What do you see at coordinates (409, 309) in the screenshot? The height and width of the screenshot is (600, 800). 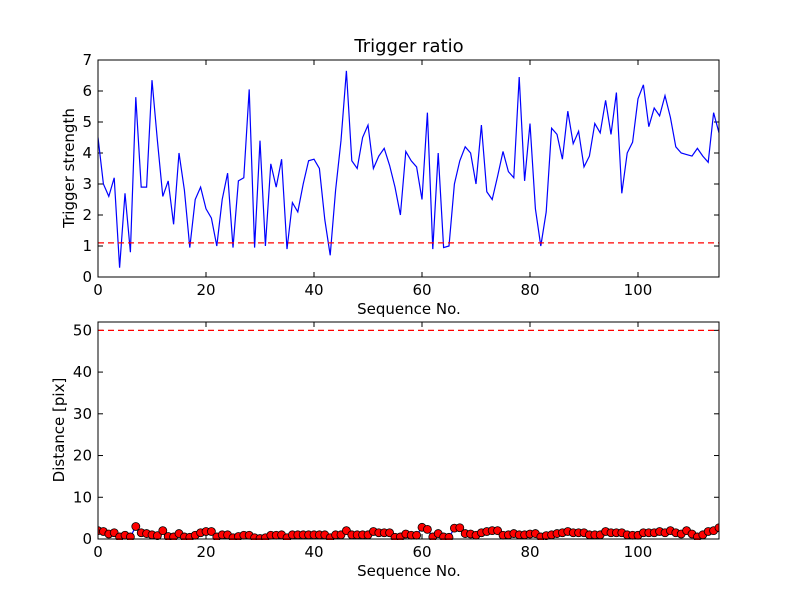 I see `top-x-axis-label: Sequence No.` at bounding box center [409, 309].